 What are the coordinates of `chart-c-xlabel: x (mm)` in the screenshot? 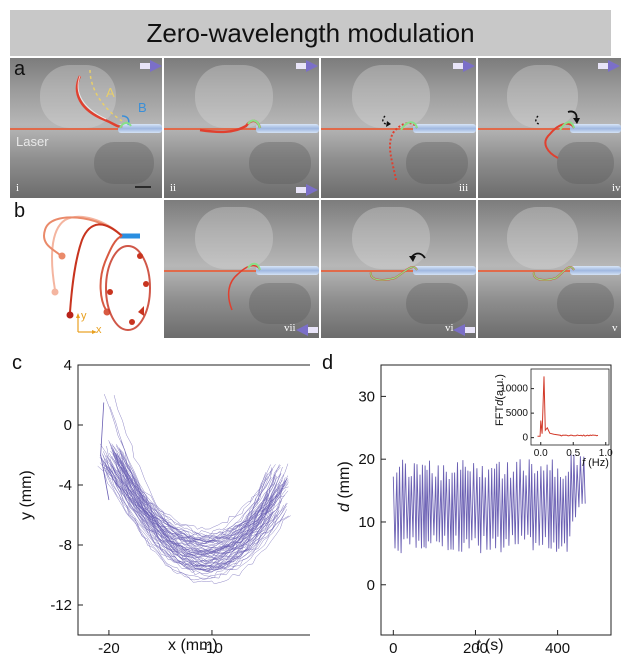 It's located at (193, 645).